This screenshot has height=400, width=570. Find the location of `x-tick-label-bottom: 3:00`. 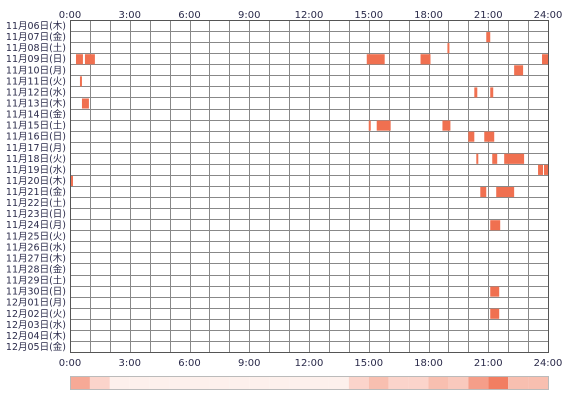

x-tick-label-bottom: 3:00 is located at coordinates (130, 363).